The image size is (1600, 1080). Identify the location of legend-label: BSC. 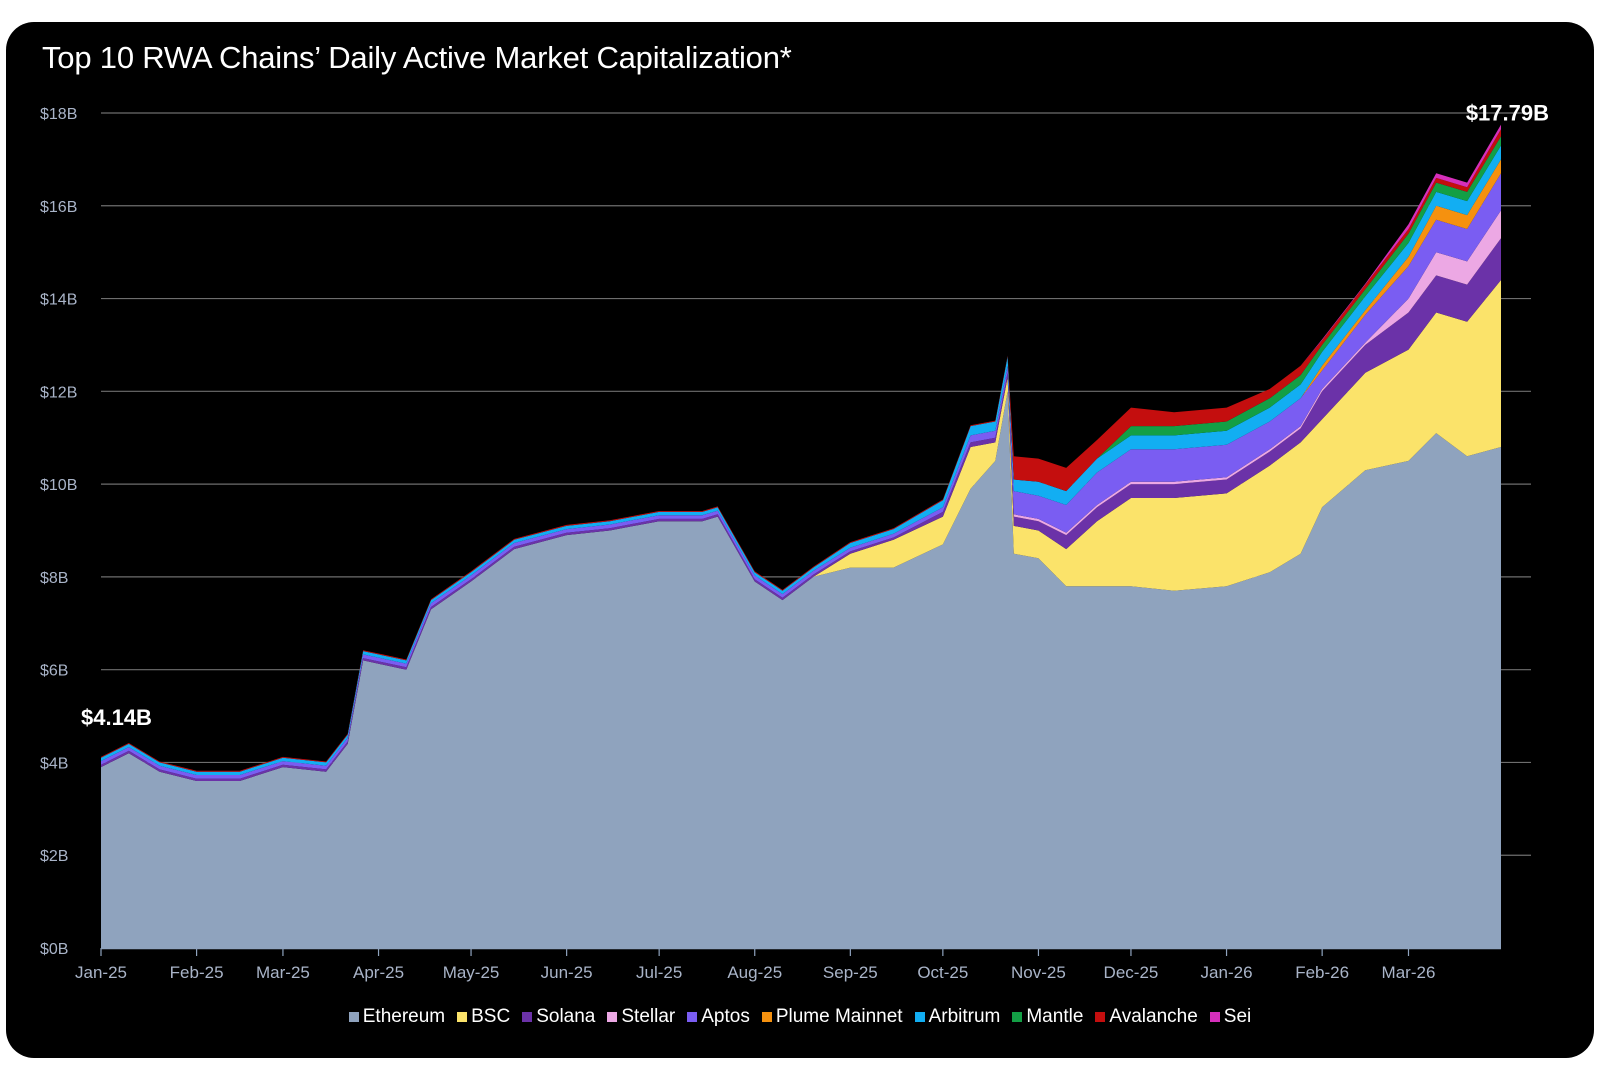
(491, 1016).